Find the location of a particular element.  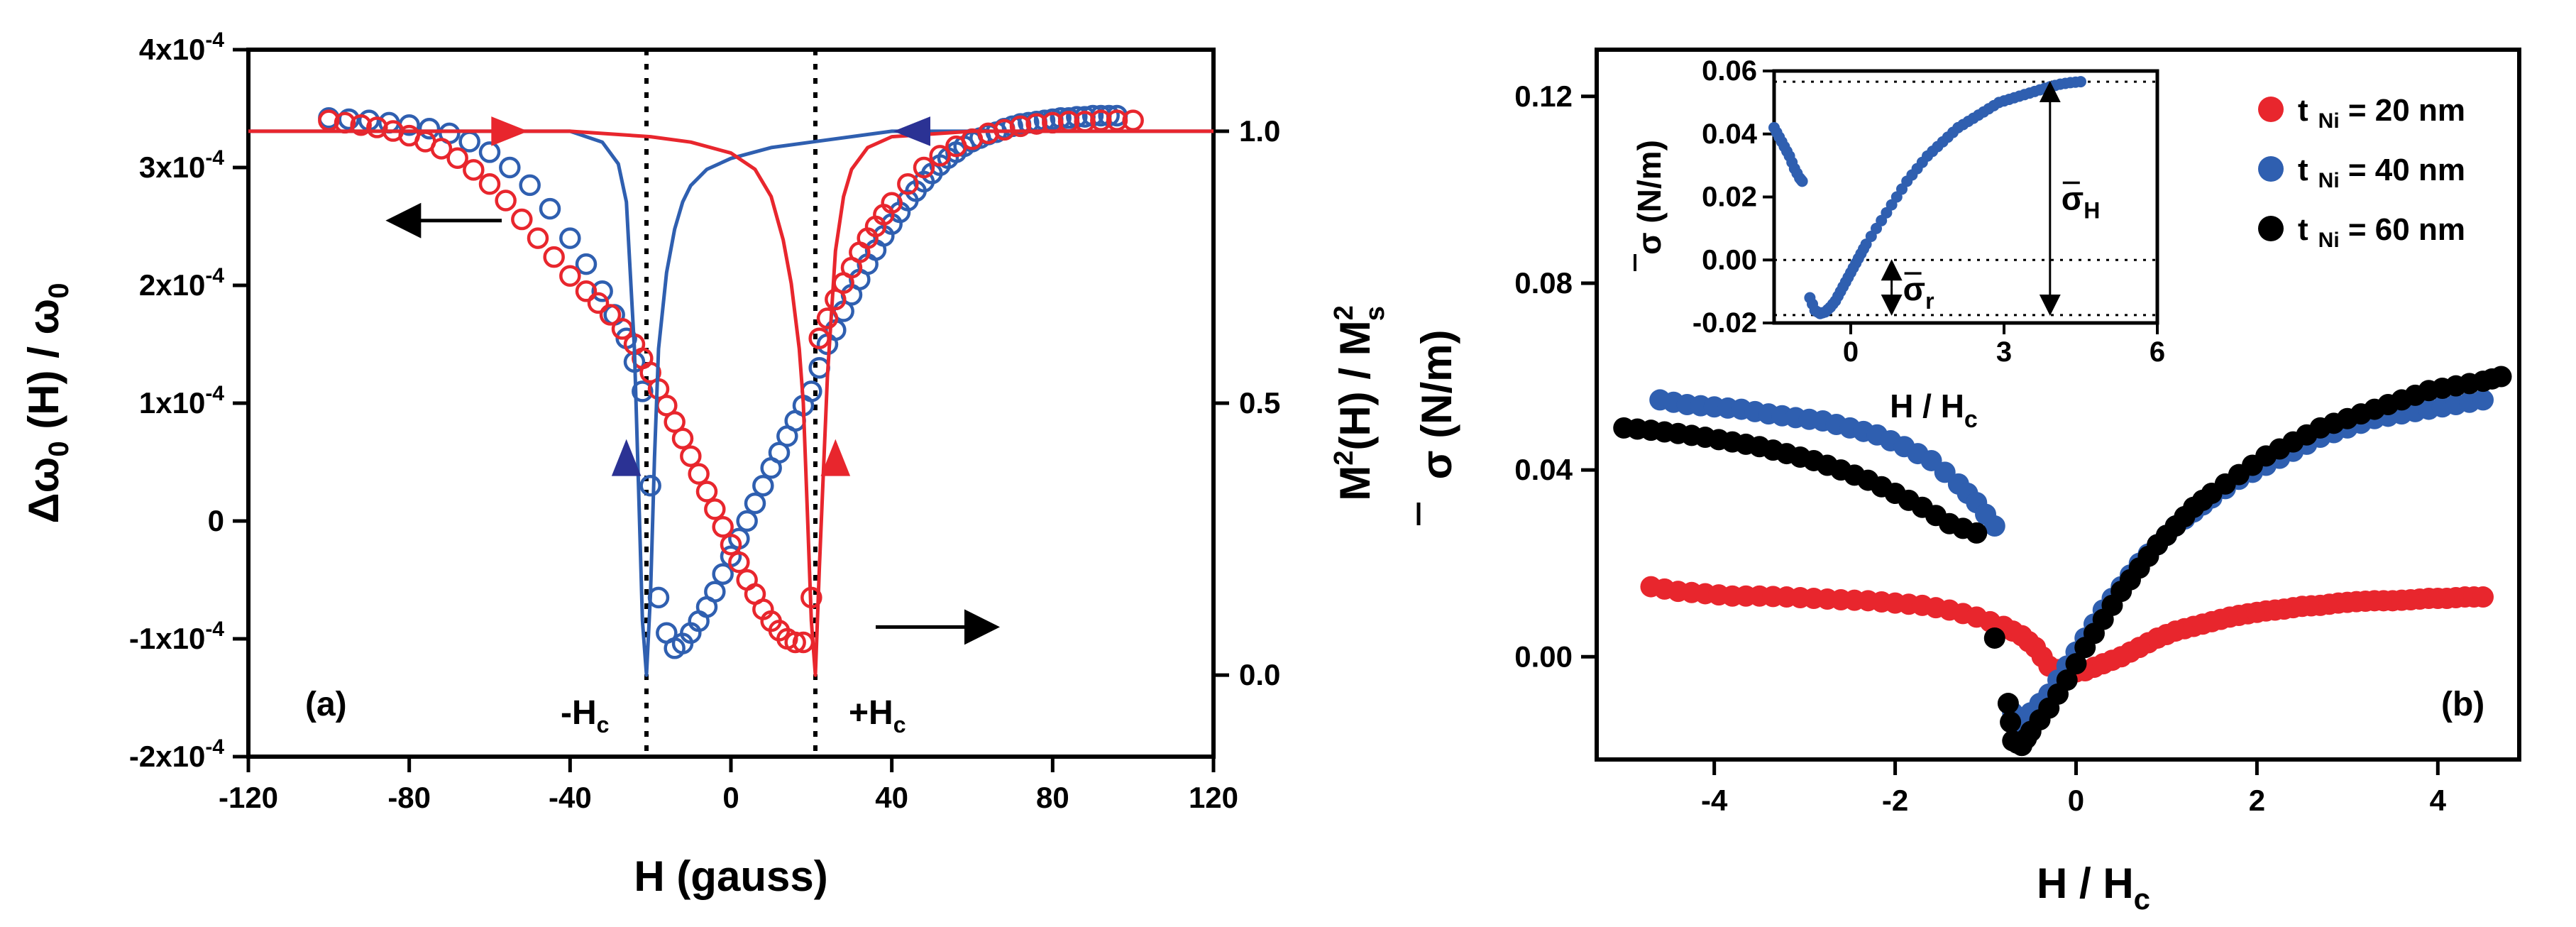

inset-y-tick-label: 0.02 is located at coordinates (1729, 198).